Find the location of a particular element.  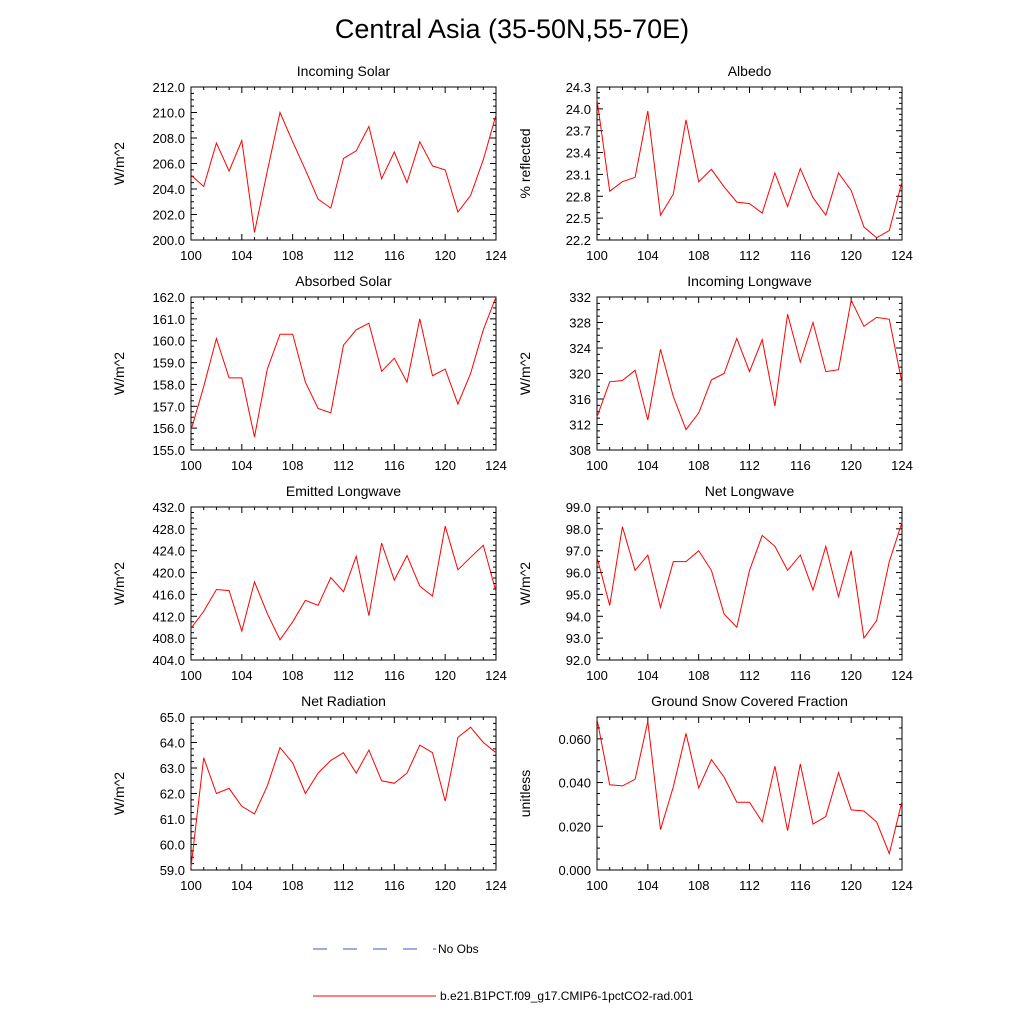

y-tick-label: 424.0 is located at coordinates (168, 551).